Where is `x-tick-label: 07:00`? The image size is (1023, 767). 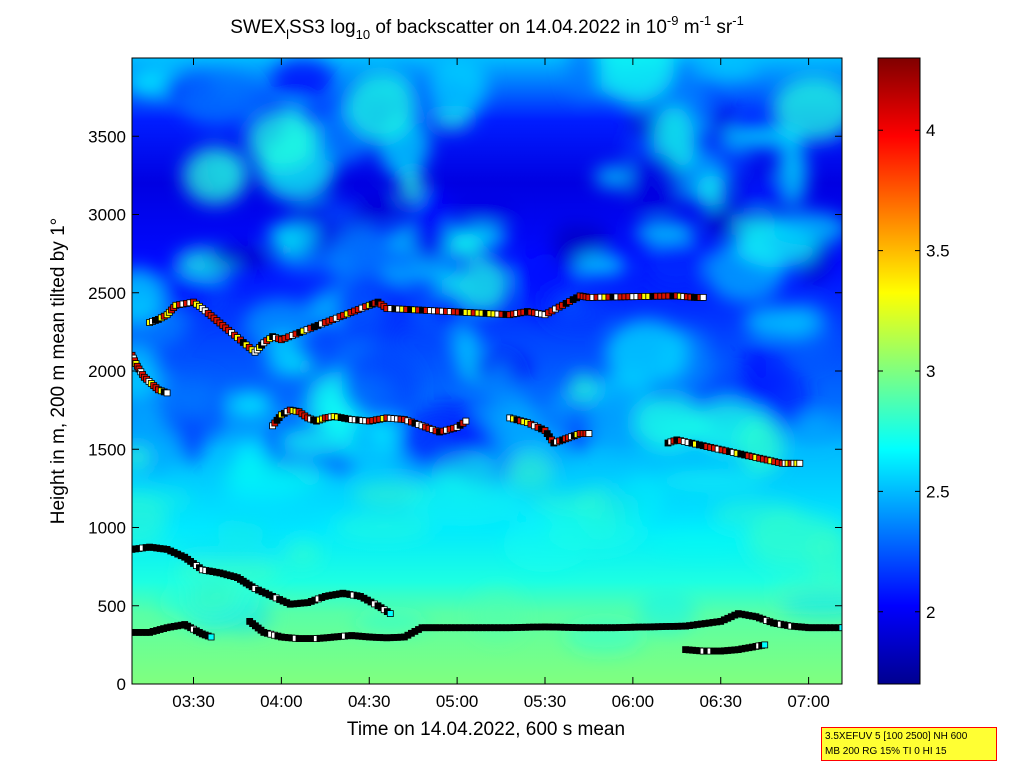 x-tick-label: 07:00 is located at coordinates (808, 701).